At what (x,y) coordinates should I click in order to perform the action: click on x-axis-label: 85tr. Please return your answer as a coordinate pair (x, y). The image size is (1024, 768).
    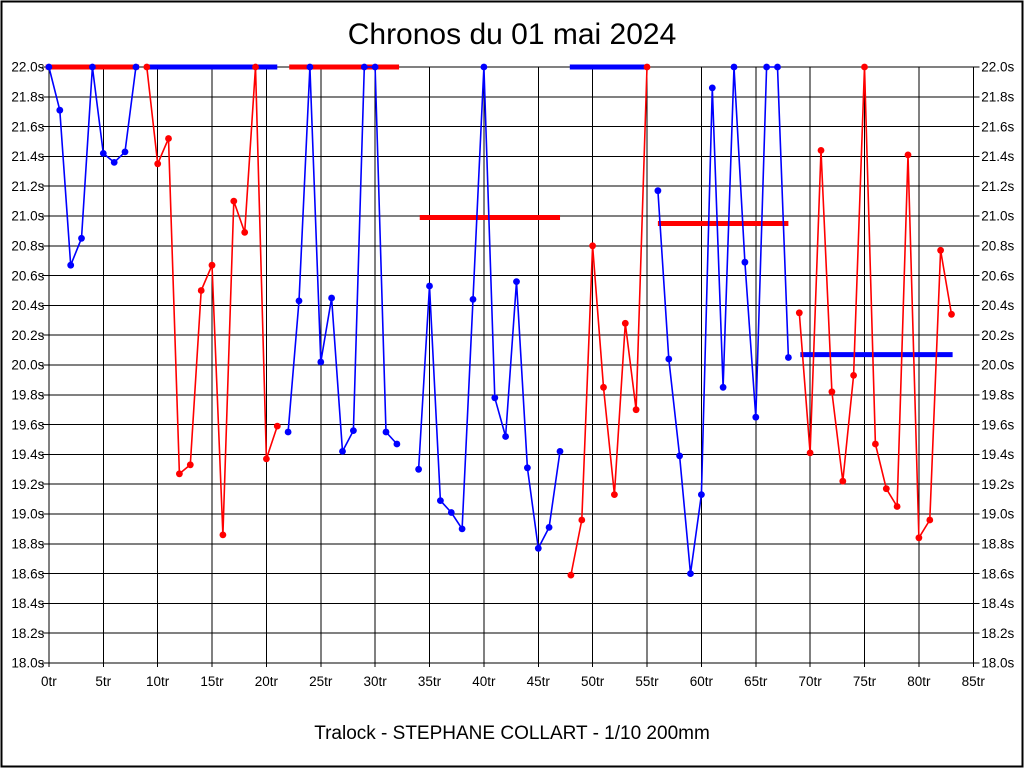
    Looking at the image, I should click on (974, 681).